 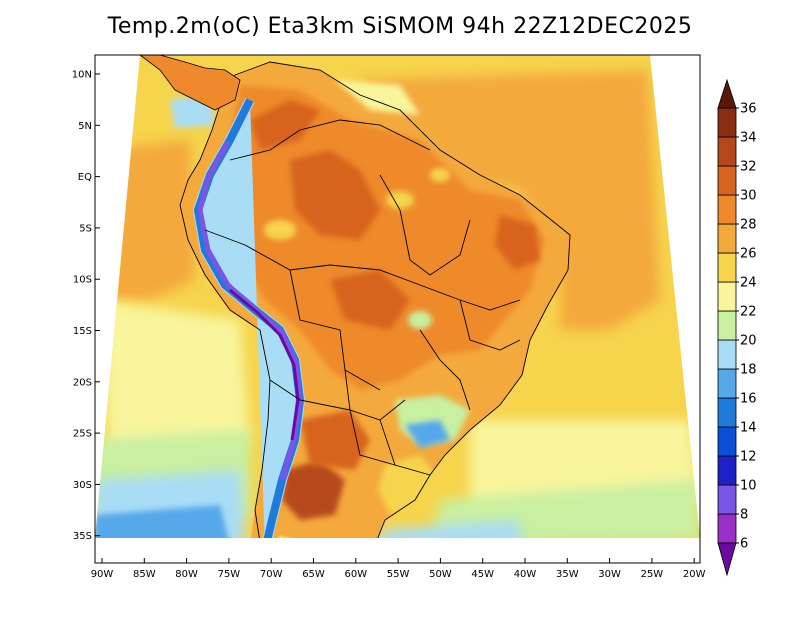 What do you see at coordinates (409, 485) in the screenshot?
I see `uruguay-warm` at bounding box center [409, 485].